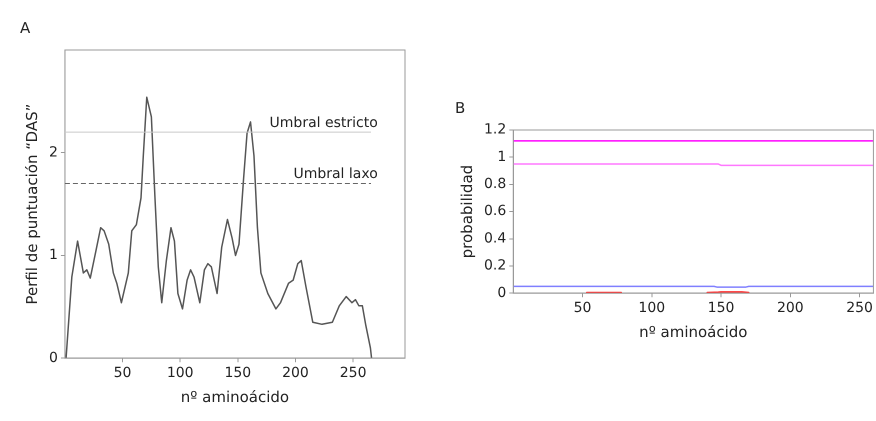  What do you see at coordinates (495, 266) in the screenshot?
I see `y-tick-label: 0.2` at bounding box center [495, 266].